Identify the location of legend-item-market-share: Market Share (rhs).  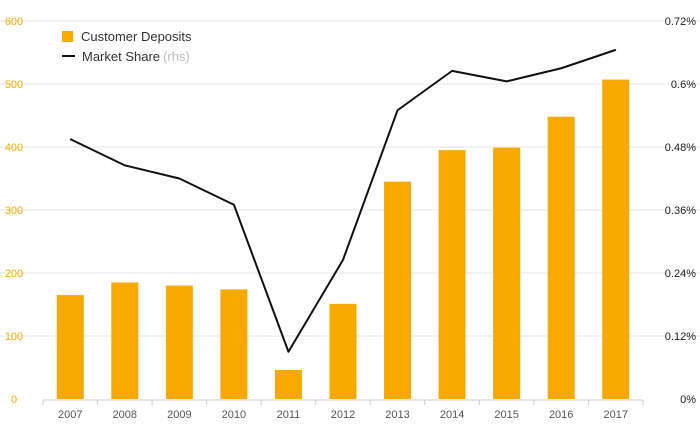
(127, 56).